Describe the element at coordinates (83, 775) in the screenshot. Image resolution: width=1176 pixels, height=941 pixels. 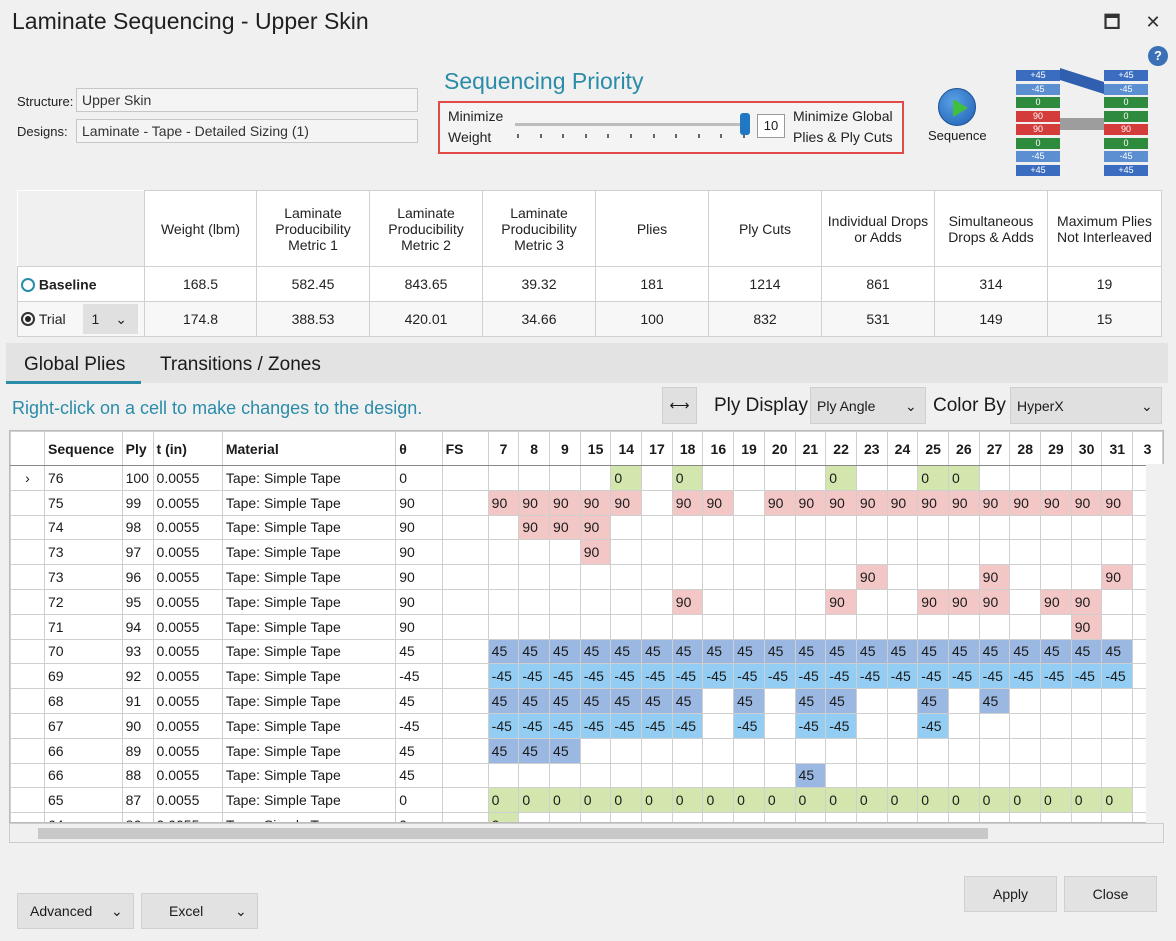
I see `grid-cell: 66` at that location.